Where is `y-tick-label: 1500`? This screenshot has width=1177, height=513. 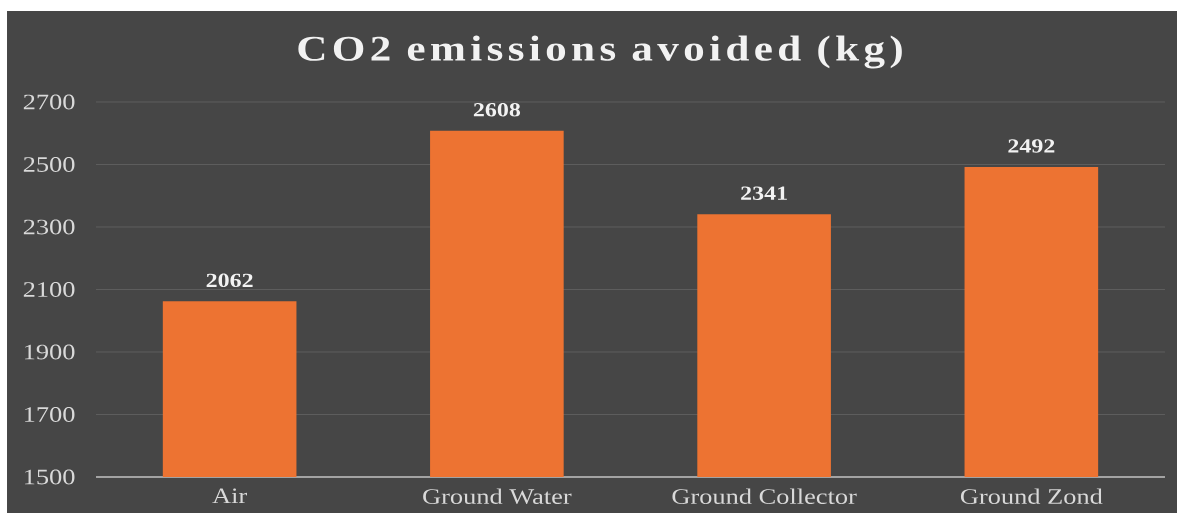 y-tick-label: 1500 is located at coordinates (50, 477).